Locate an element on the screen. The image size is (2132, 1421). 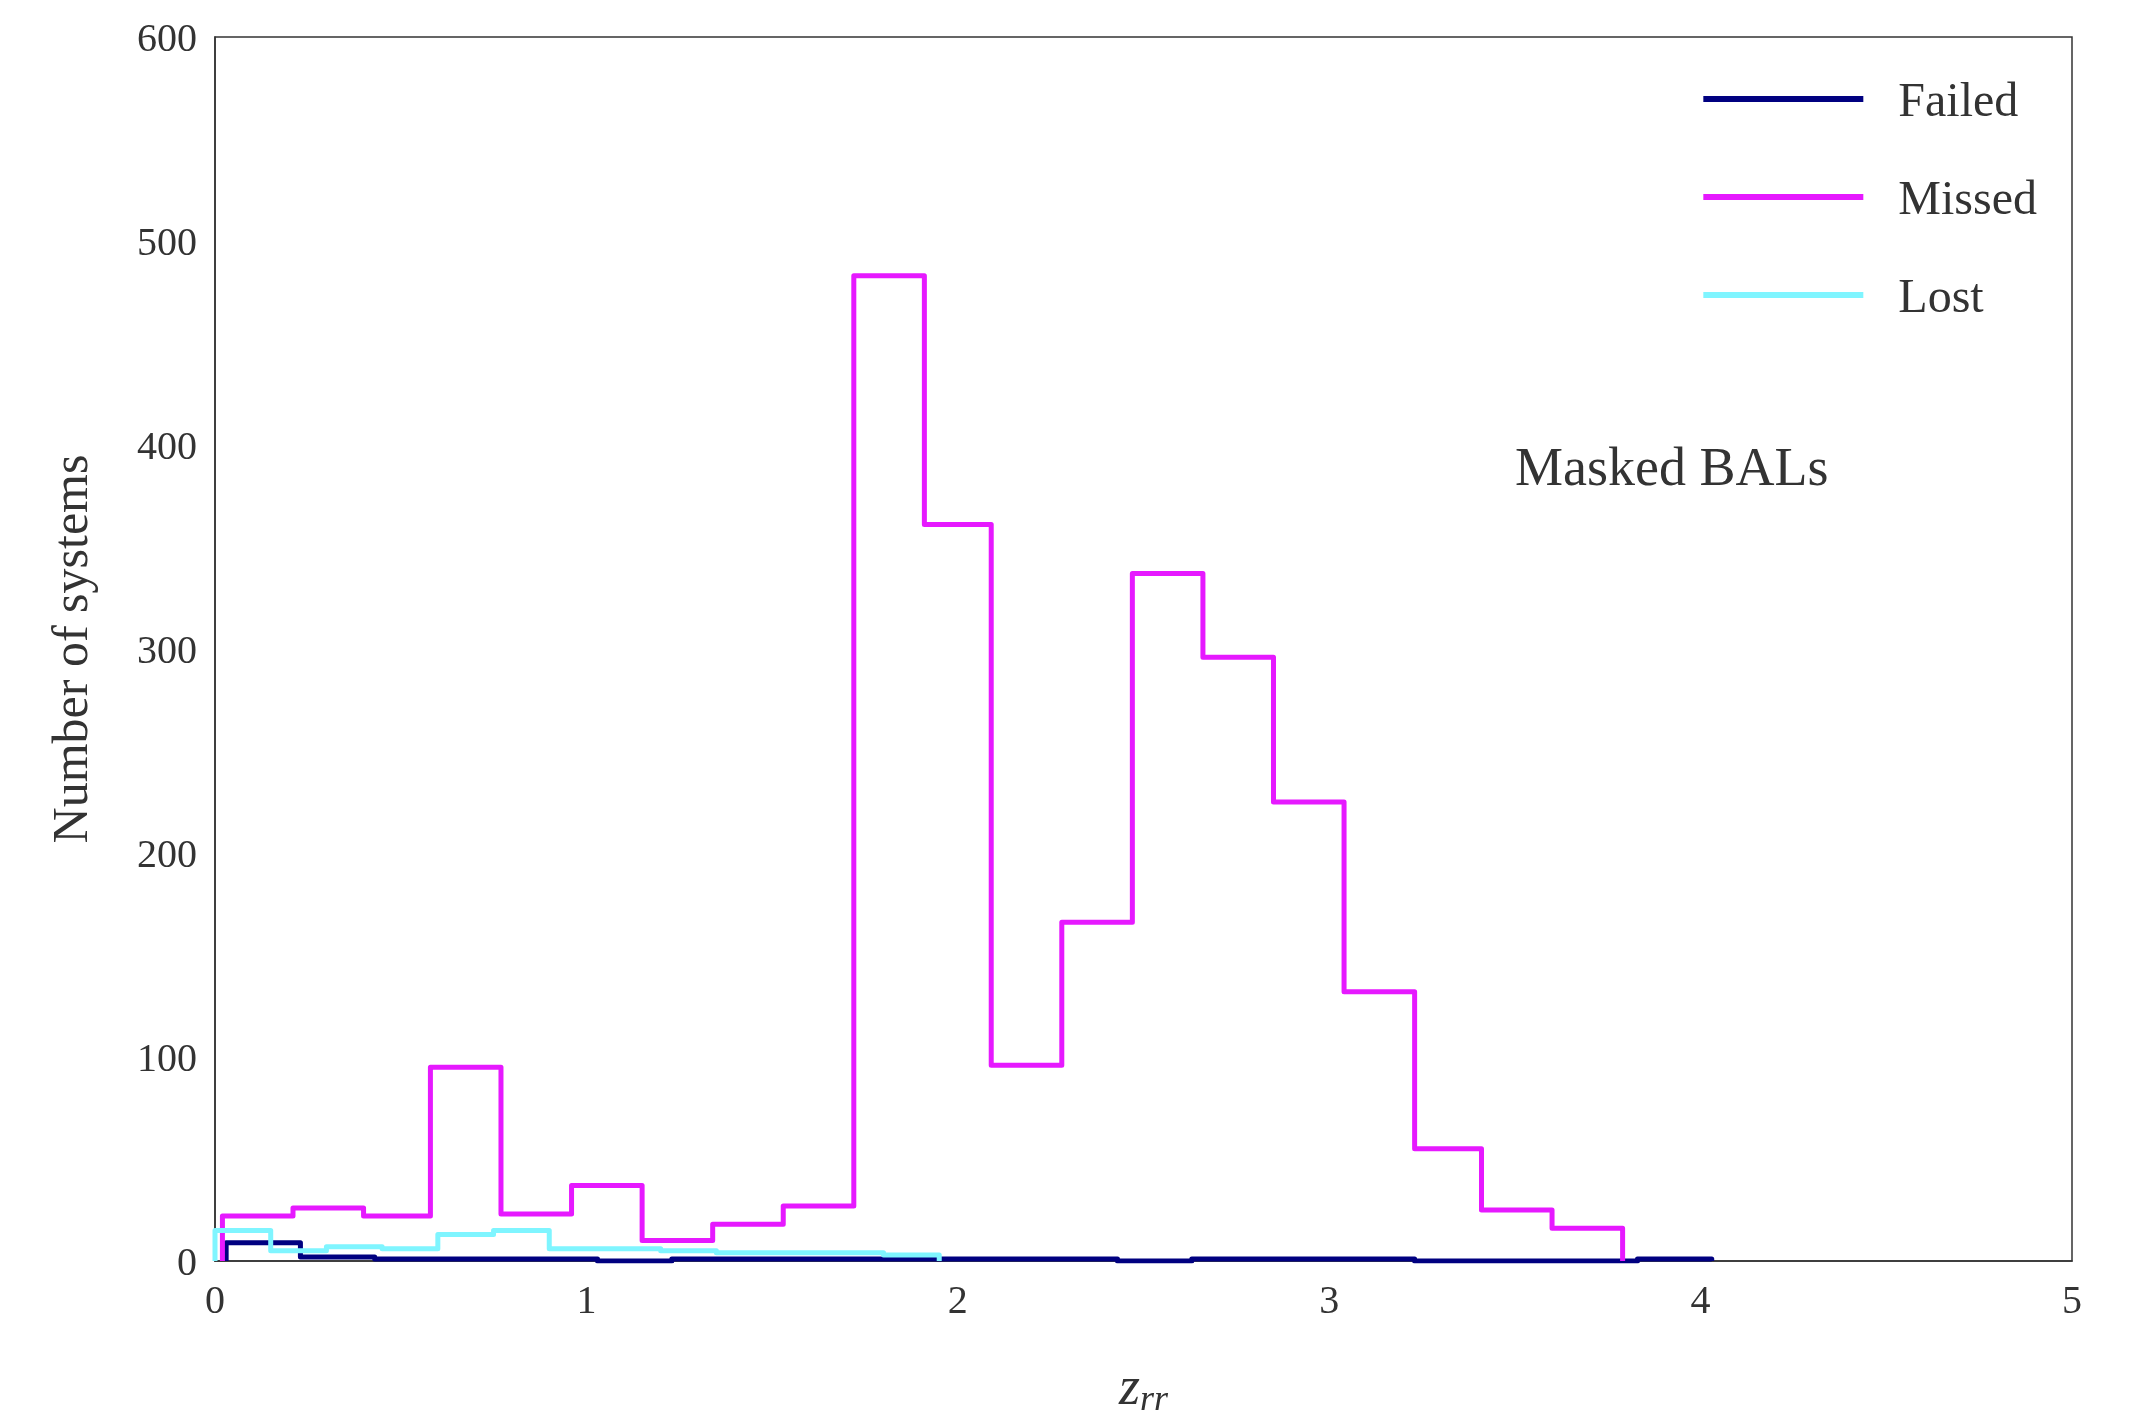
y-tick-label: 500 is located at coordinates (167, 241).